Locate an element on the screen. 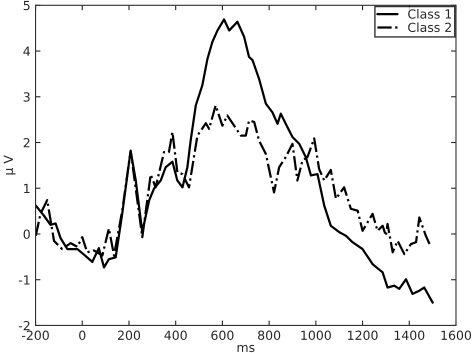 The width and height of the screenshot is (474, 353). y-tick-label: 0 is located at coordinates (27, 234).